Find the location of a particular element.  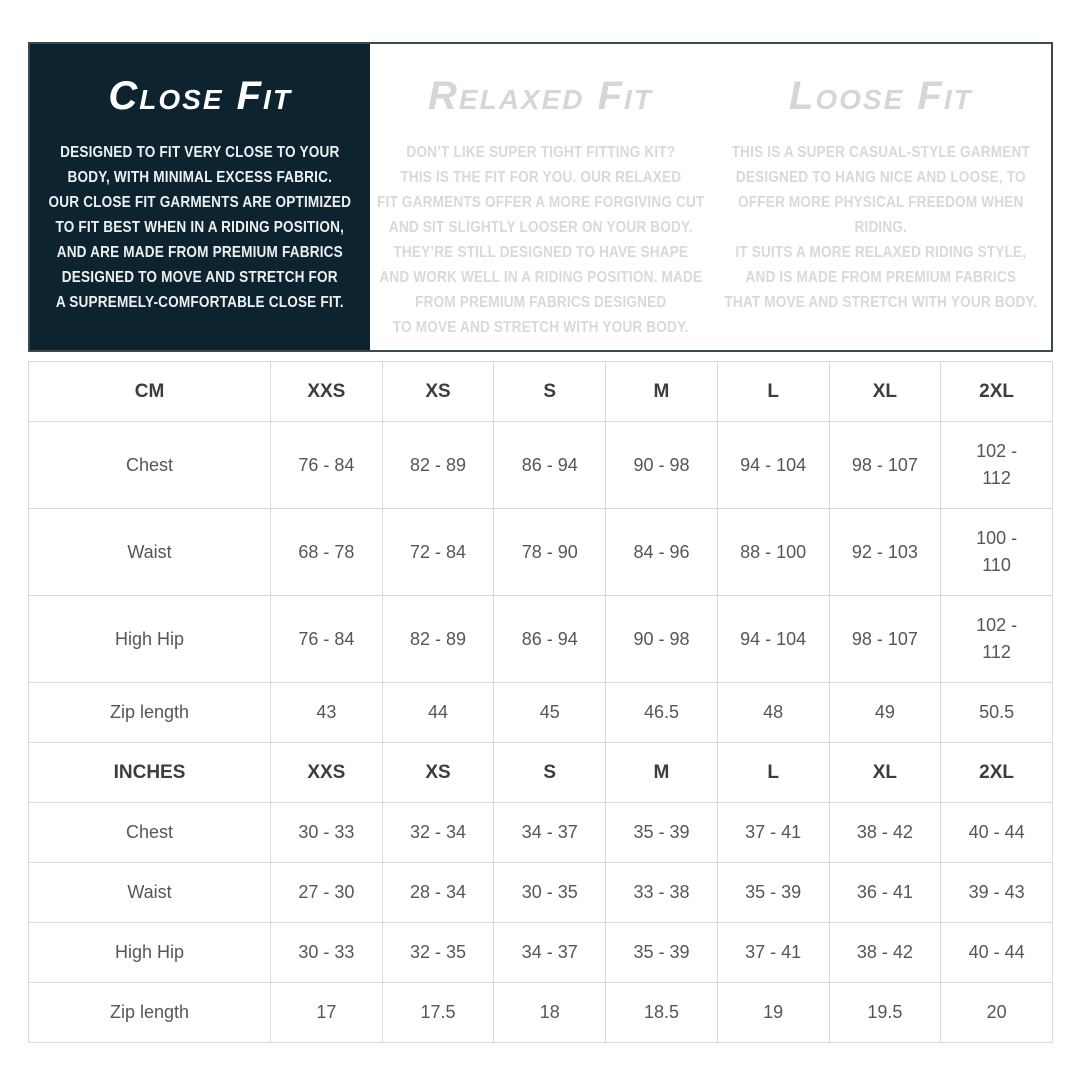

measurement-value: 33 - 38 is located at coordinates (661, 892).